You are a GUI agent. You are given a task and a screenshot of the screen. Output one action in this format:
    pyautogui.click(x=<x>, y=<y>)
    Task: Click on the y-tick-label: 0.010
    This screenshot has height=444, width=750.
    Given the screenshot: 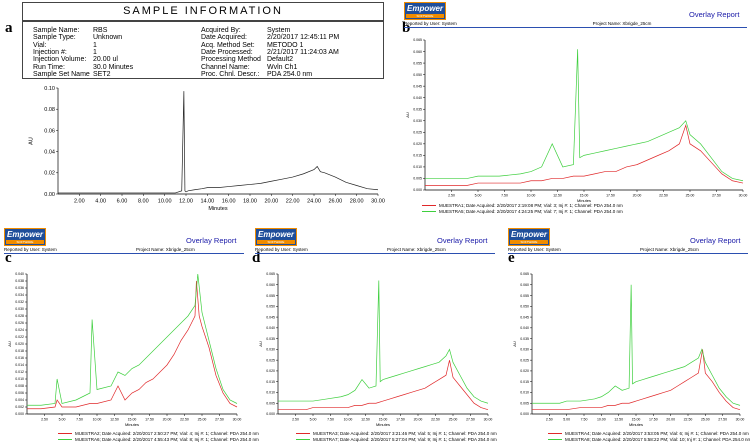 What is the action you would take?
    pyautogui.click(x=270, y=393)
    